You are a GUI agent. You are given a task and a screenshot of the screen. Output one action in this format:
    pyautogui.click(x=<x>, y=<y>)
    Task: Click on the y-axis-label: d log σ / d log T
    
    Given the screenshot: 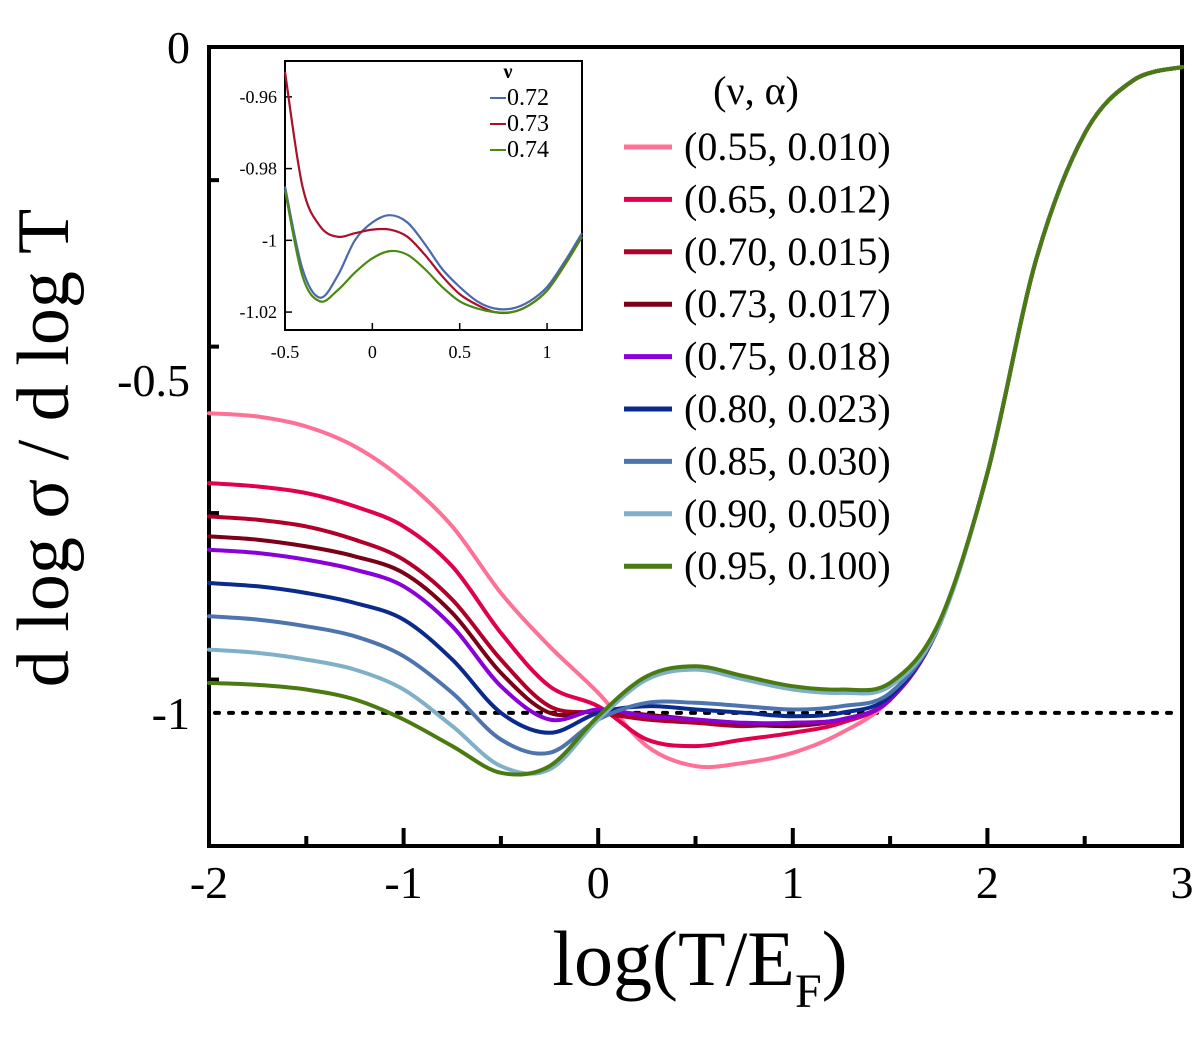 What is the action you would take?
    pyautogui.click(x=44, y=448)
    